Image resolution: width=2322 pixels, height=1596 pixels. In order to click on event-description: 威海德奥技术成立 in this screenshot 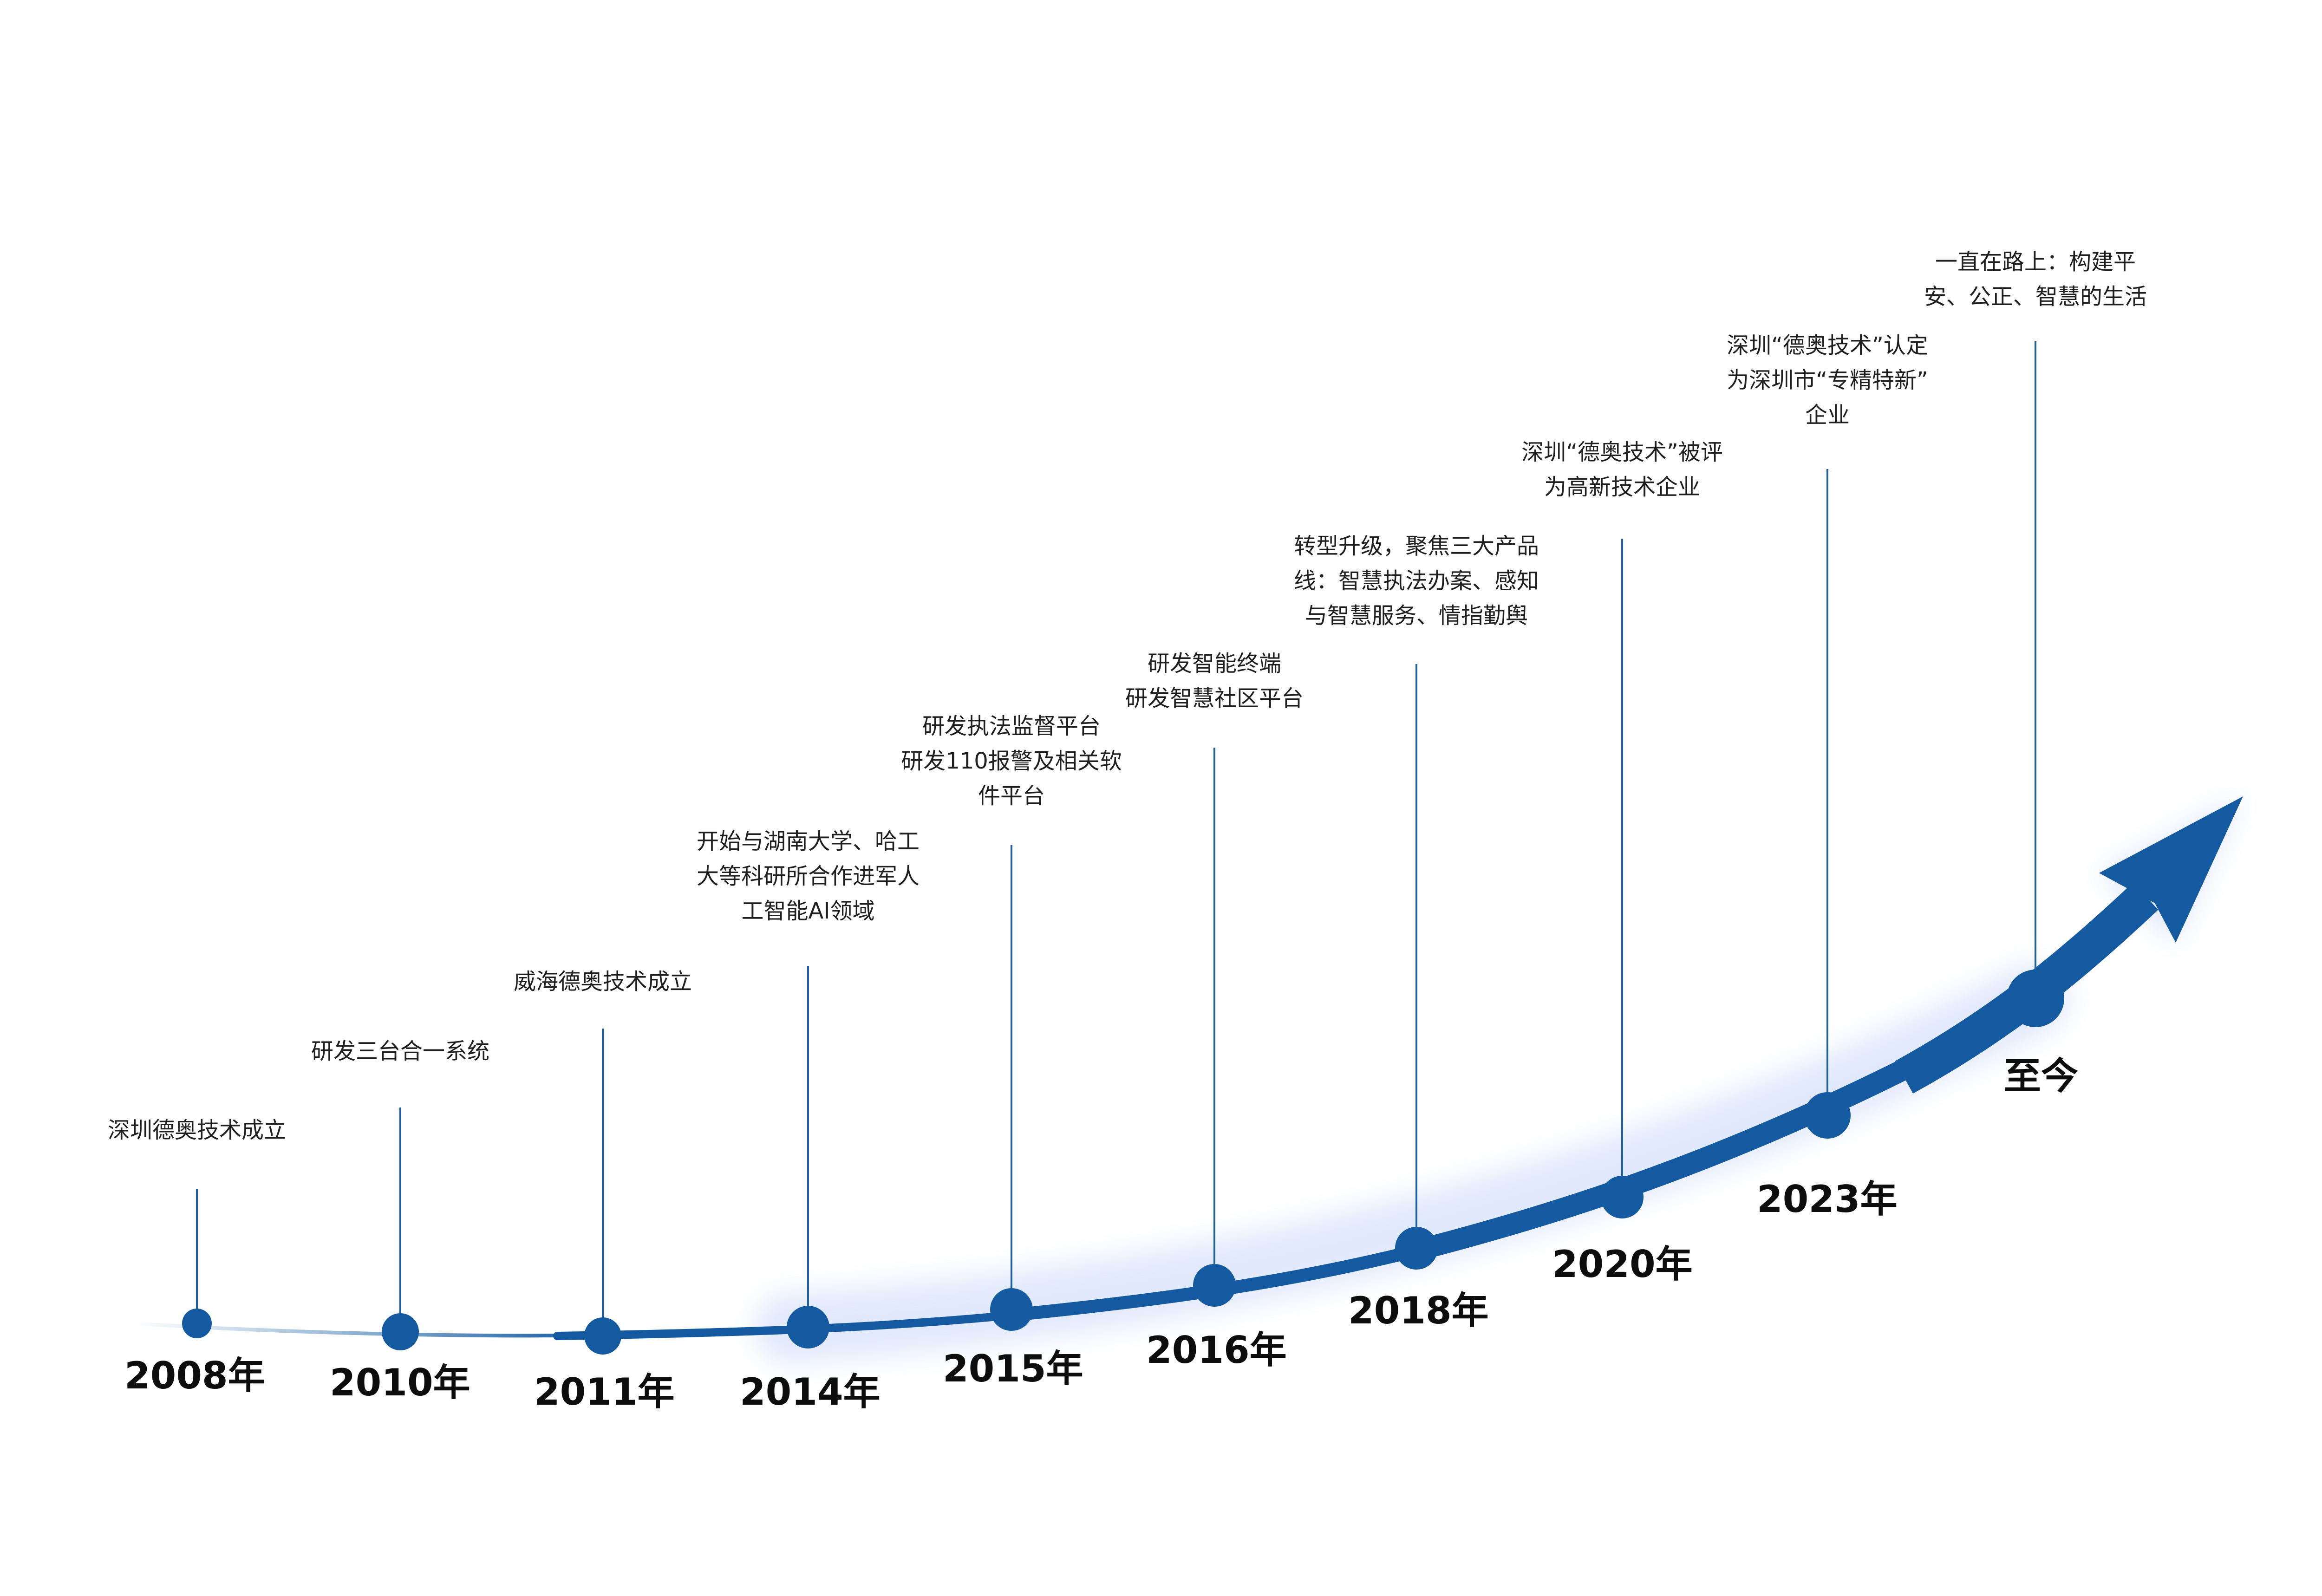, I will do `click(603, 982)`.